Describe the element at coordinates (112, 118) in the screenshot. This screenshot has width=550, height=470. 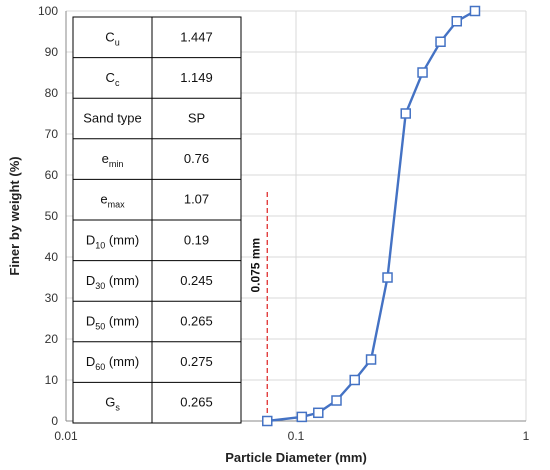
I see `table-symbol-label: Sand type` at that location.